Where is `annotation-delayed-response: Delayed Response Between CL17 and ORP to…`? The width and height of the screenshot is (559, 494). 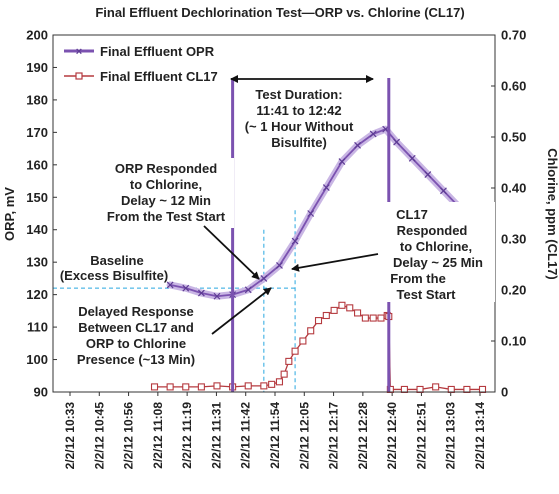 annotation-delayed-response: Delayed Response Between CL17 and ORP to… is located at coordinates (166, 327).